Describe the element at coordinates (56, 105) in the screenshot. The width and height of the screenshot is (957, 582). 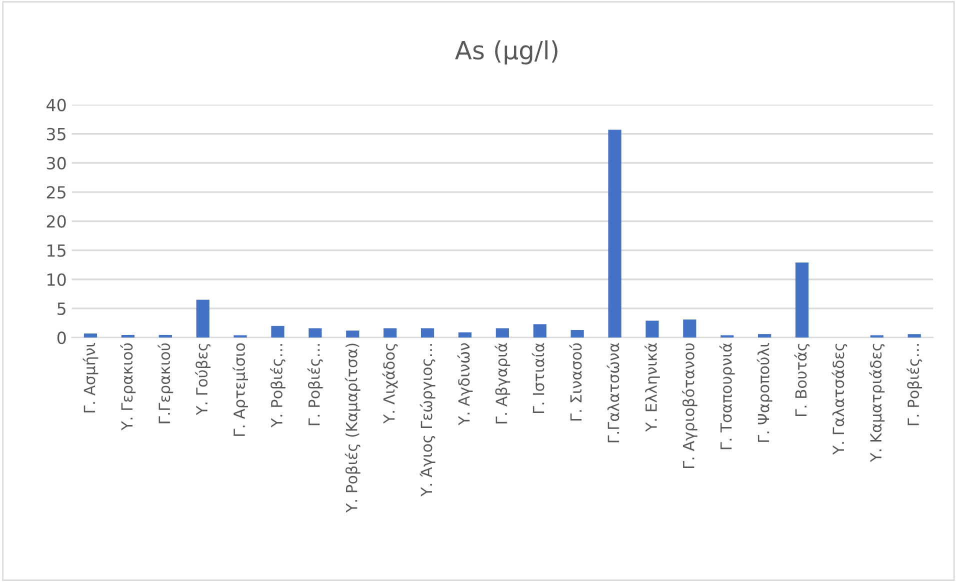
I see `y-tick-label: 40` at that location.